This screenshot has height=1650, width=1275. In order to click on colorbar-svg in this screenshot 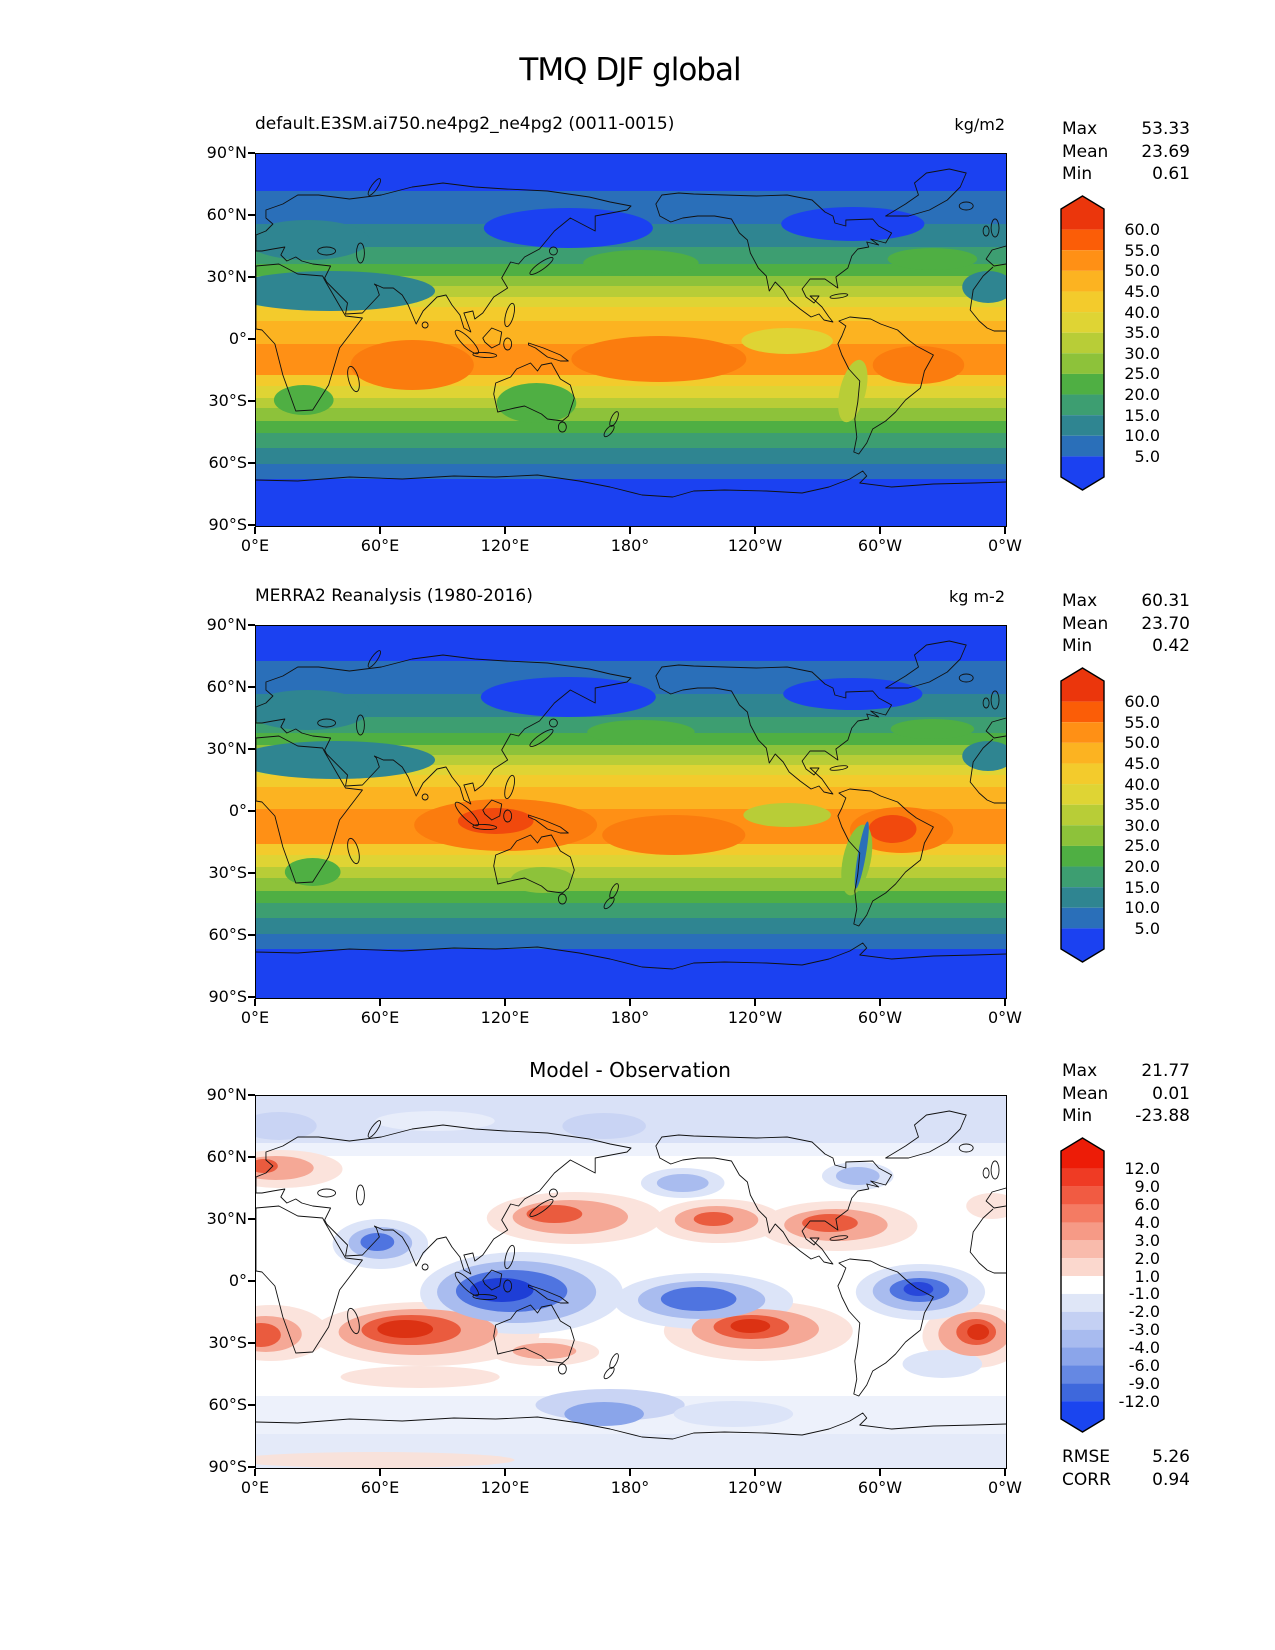, I will do `click(1082, 343)`.